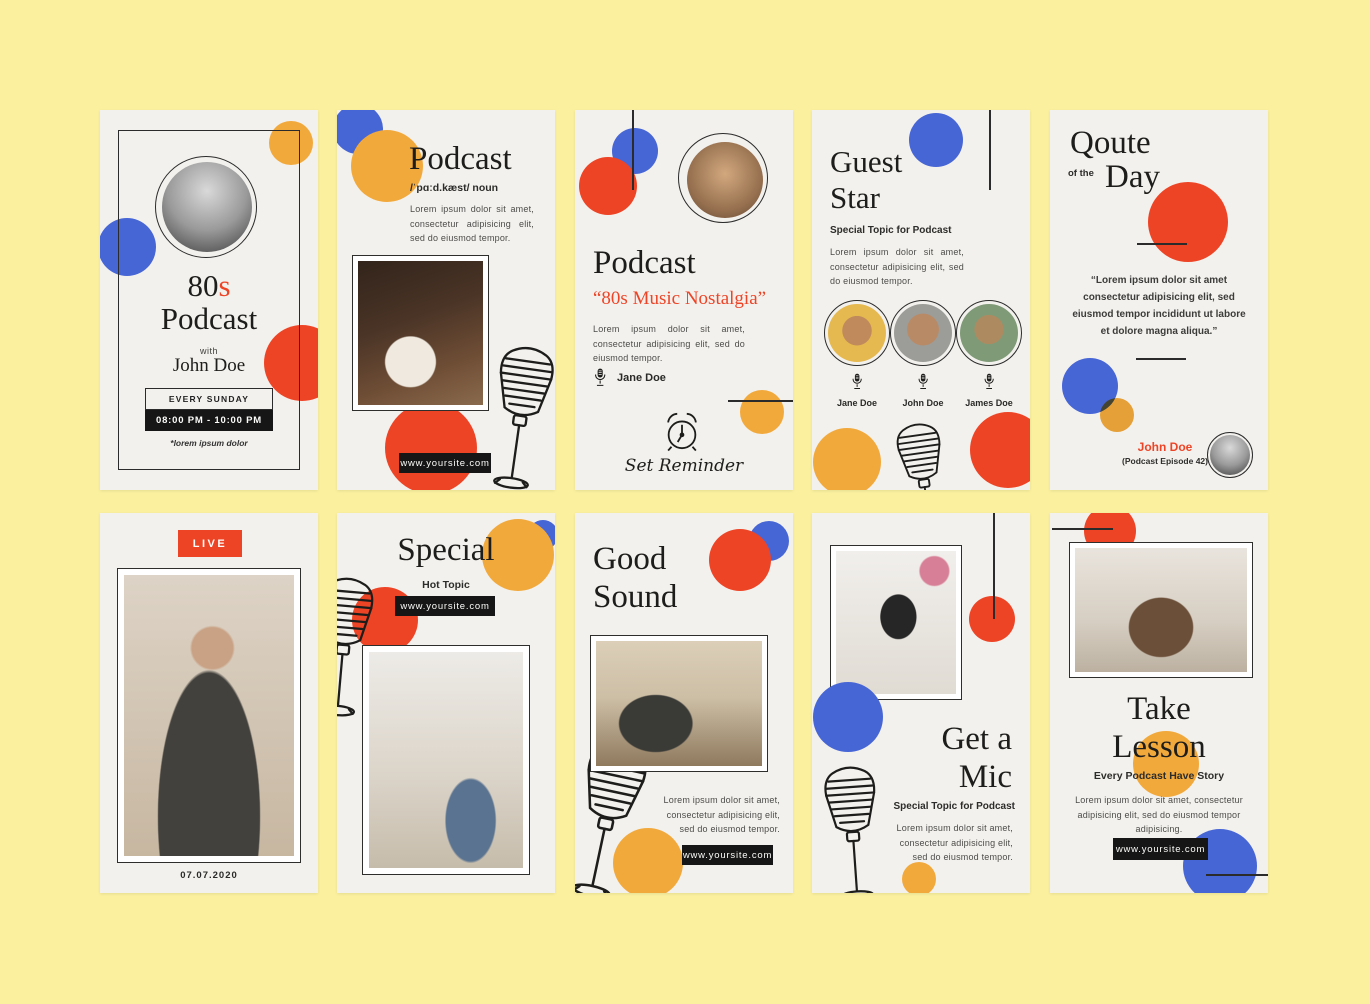  I want to click on title-80: 80, so click(203, 285).